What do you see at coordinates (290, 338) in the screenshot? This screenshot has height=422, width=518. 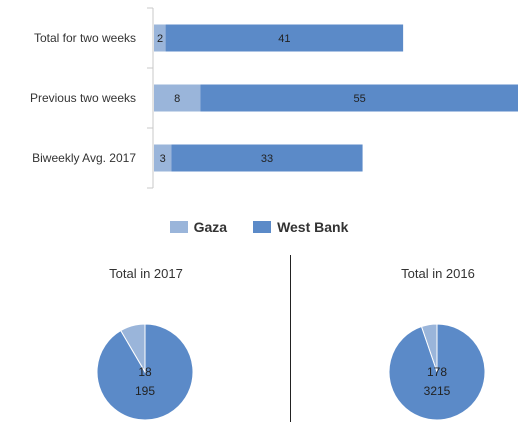 I see `pie-divider` at bounding box center [290, 338].